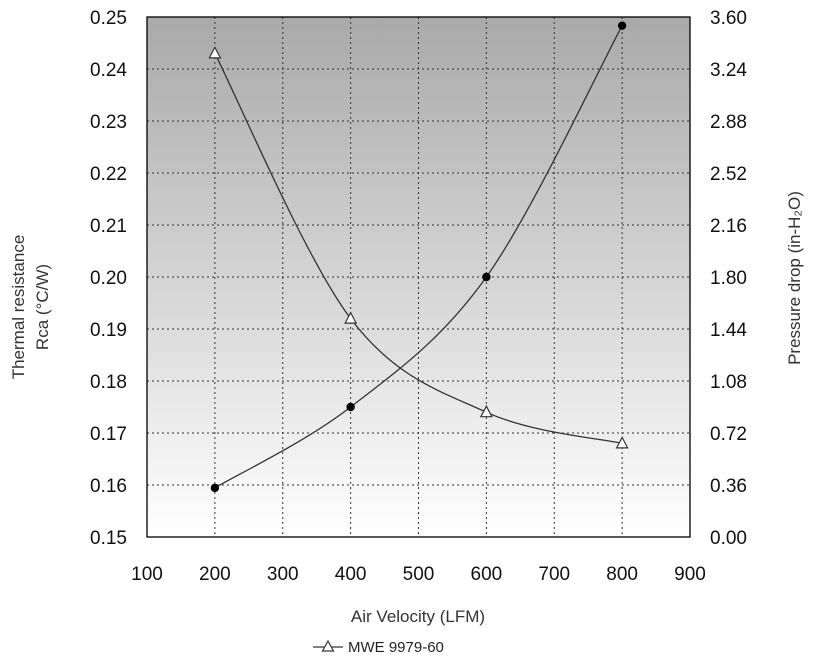 The image size is (824, 664). I want to click on right-y-tick-label: 1.08, so click(728, 382).